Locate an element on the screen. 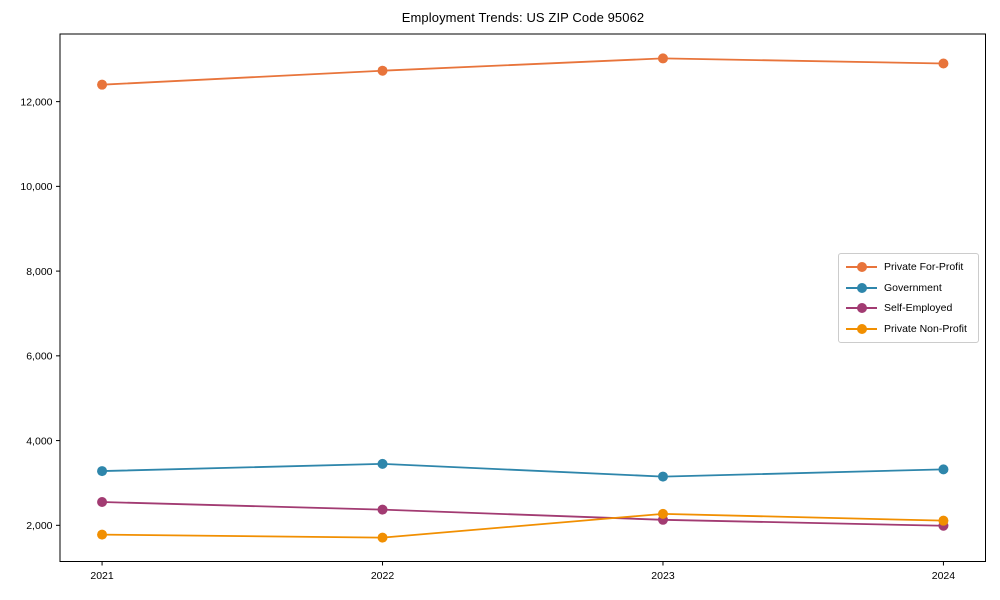 This screenshot has height=600, width=1000. chart-title: Employment Trends: US ZIP Code 95062 is located at coordinates (523, 17).